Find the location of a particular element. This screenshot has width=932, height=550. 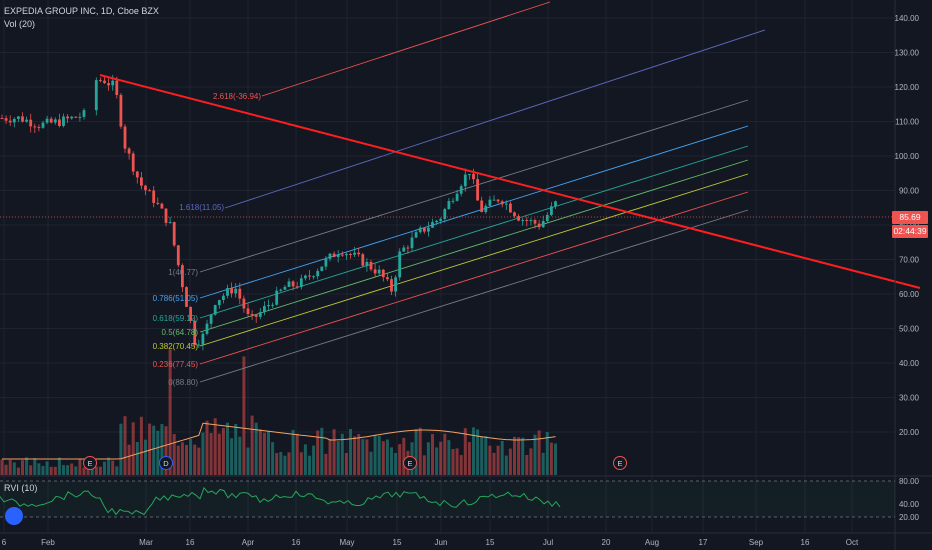

time-axis-label: Jul is located at coordinates (548, 542).